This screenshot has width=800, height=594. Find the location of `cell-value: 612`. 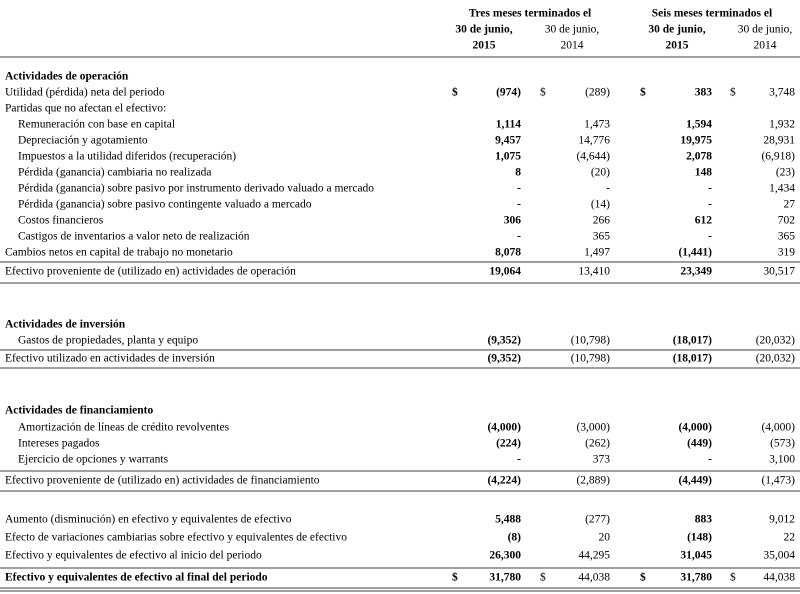

cell-value: 612 is located at coordinates (704, 221).